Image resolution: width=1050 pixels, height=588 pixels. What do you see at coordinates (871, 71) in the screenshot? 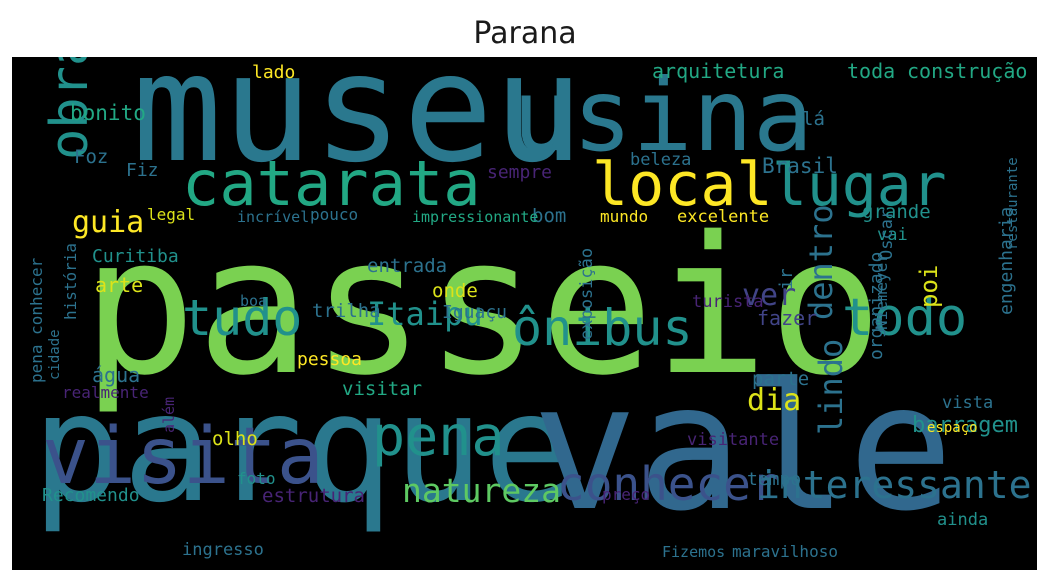
I see `word-31: toda` at bounding box center [871, 71].